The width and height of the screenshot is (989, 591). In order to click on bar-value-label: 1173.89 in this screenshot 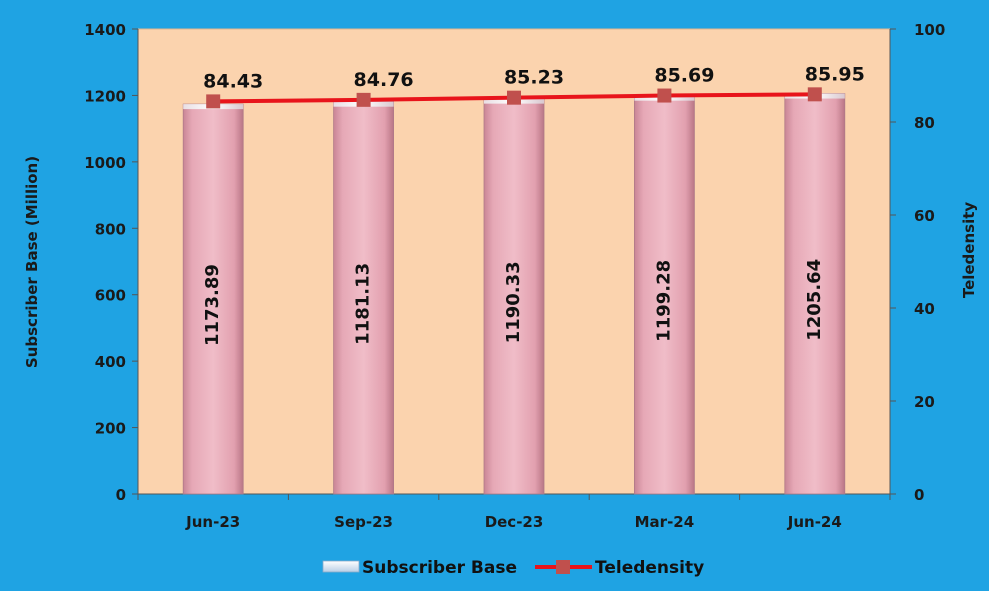, I will do `click(212, 305)`.